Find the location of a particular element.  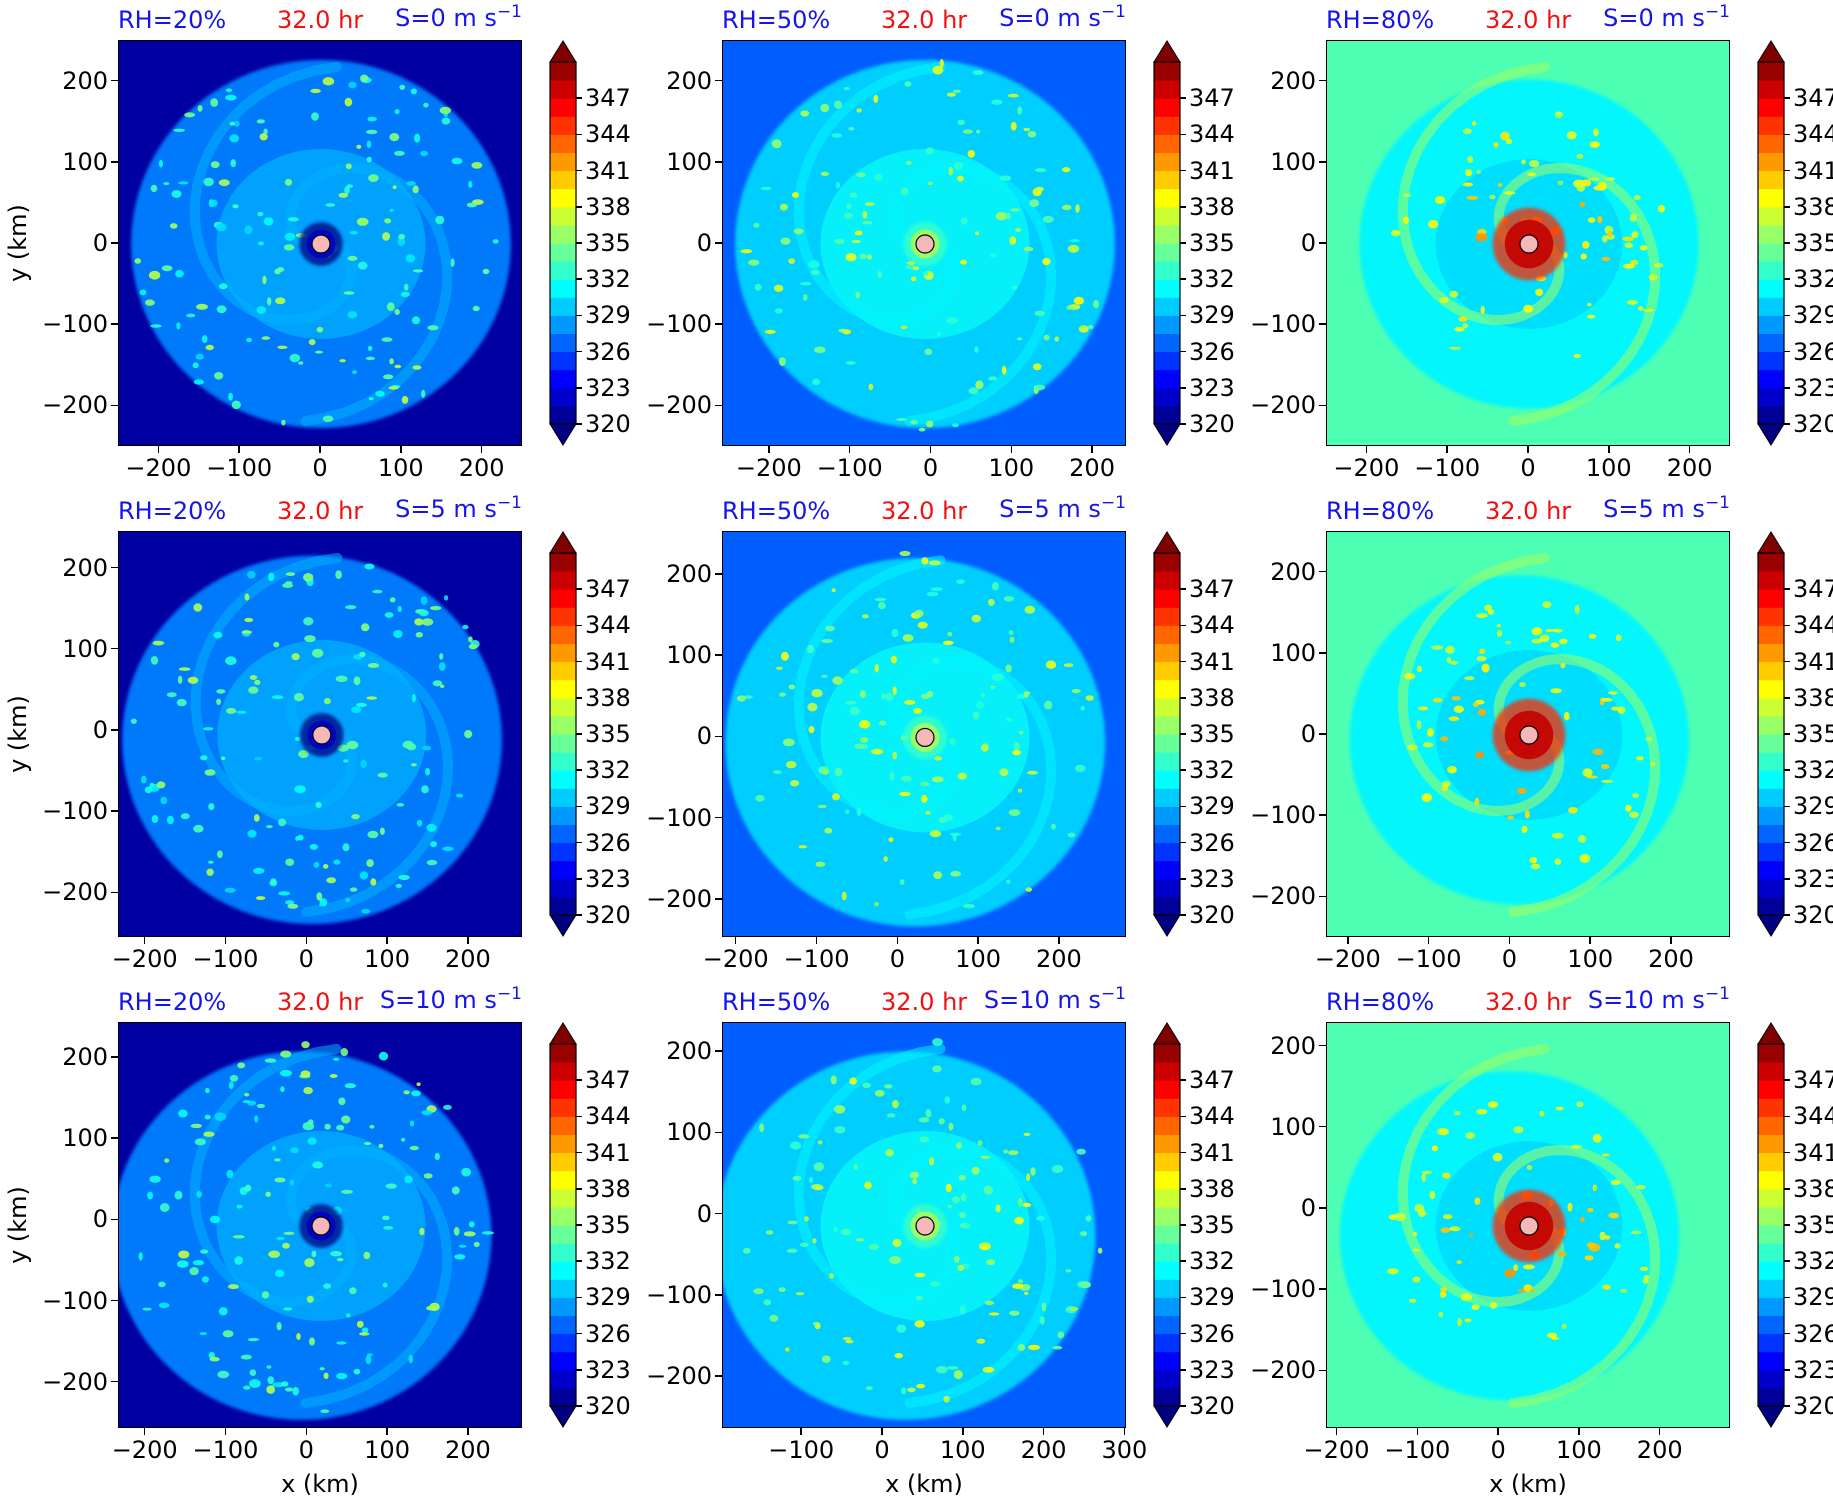

panel-shear-label: S=10 m s−1 is located at coordinates (451, 999).